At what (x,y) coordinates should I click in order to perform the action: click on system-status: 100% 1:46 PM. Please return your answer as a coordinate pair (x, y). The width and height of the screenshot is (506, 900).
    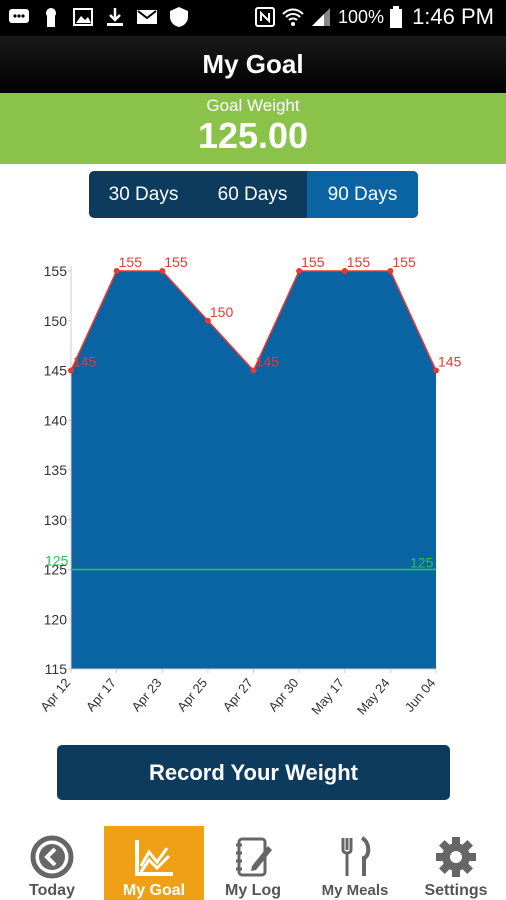
    Looking at the image, I should click on (374, 17).